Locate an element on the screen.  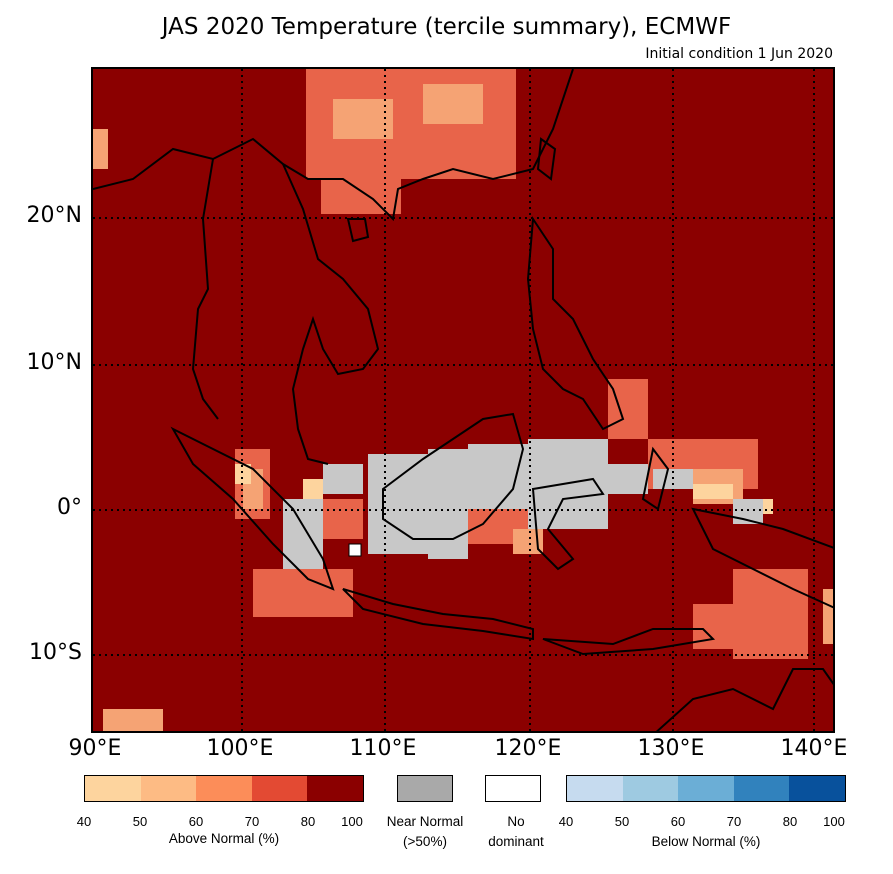
below-tick: 70 is located at coordinates (734, 821).